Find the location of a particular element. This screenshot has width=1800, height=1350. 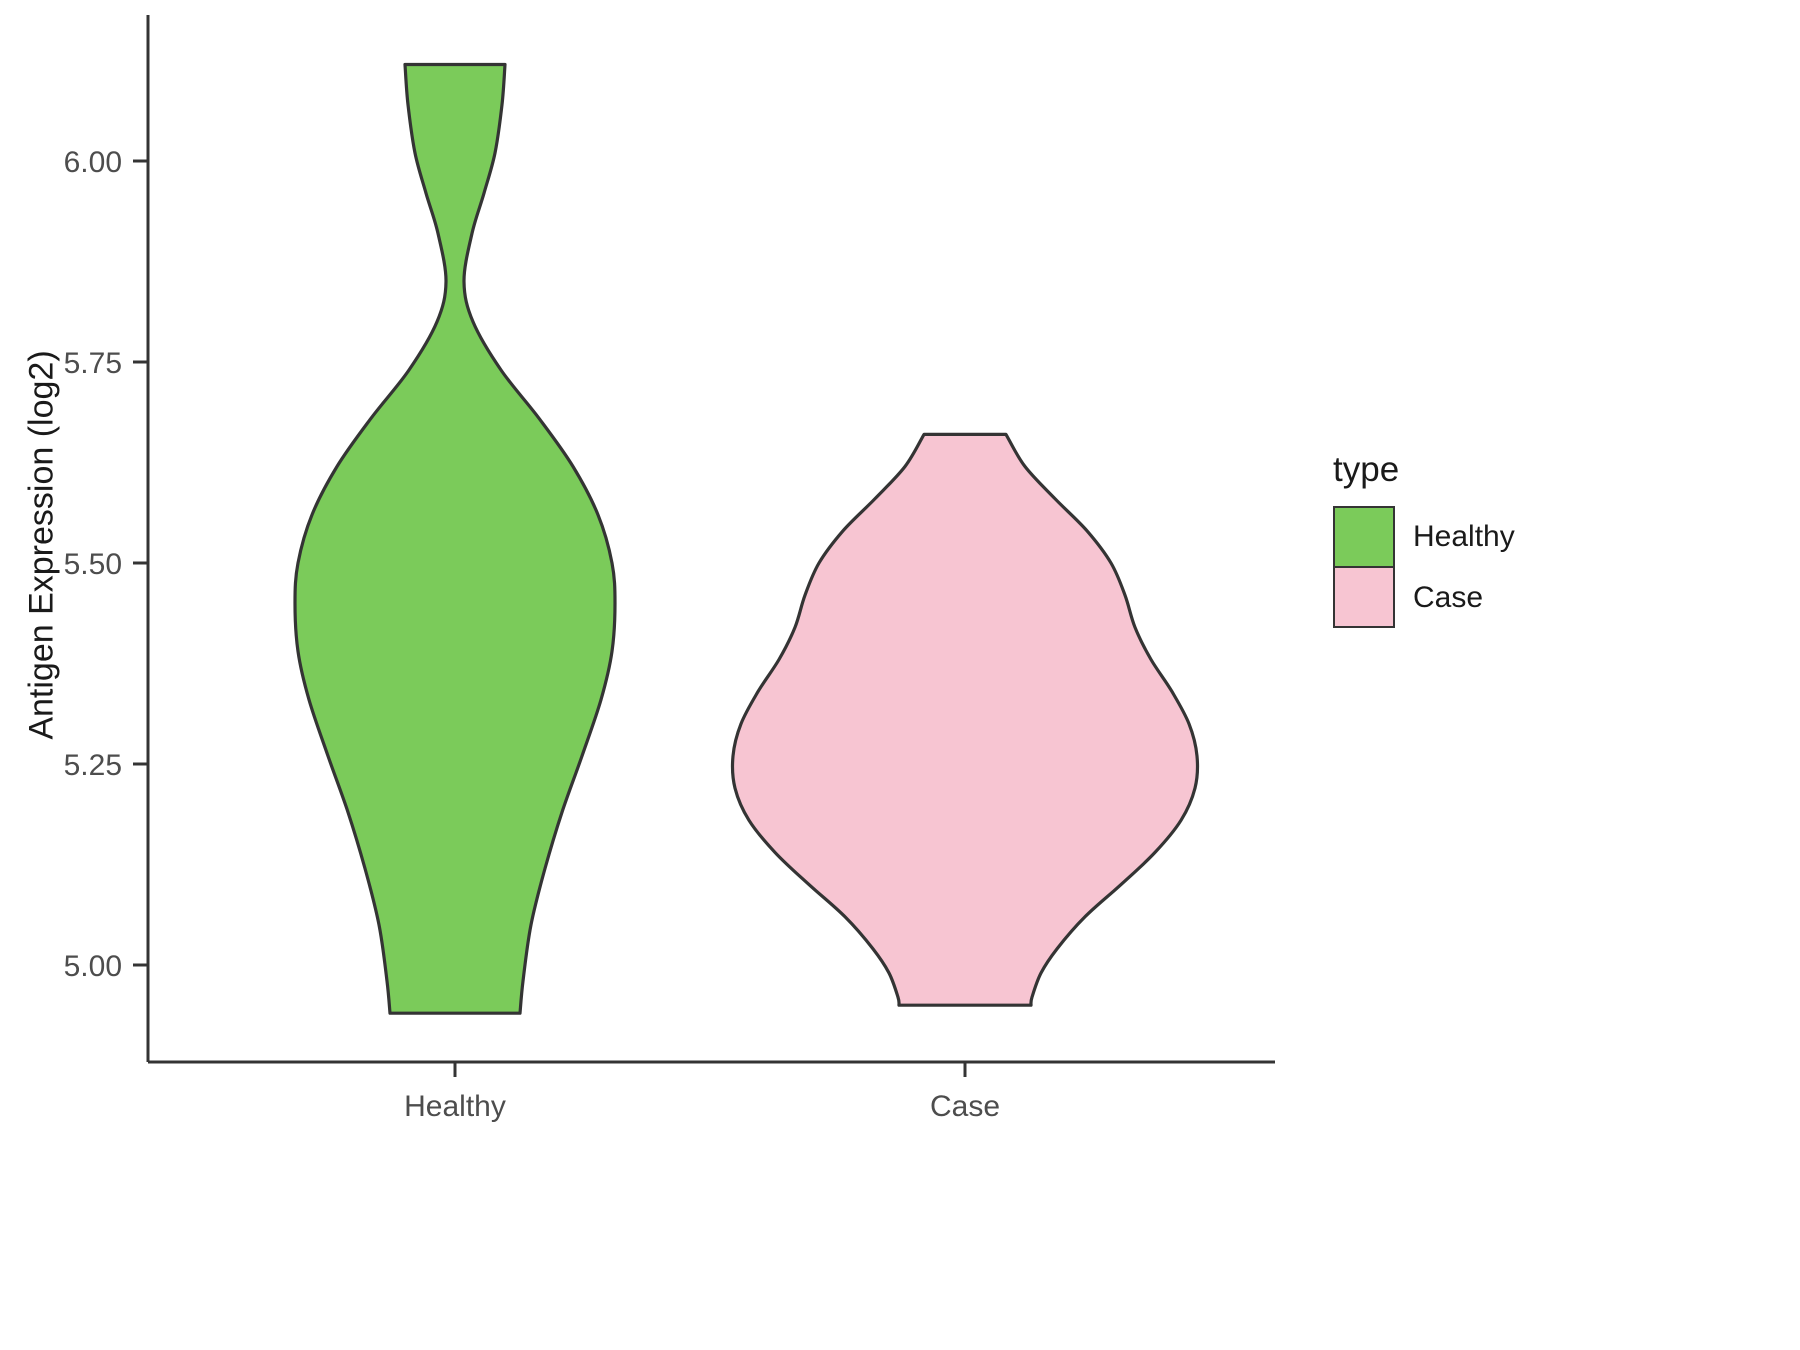

legend-label-case: Case is located at coordinates (1448, 597).